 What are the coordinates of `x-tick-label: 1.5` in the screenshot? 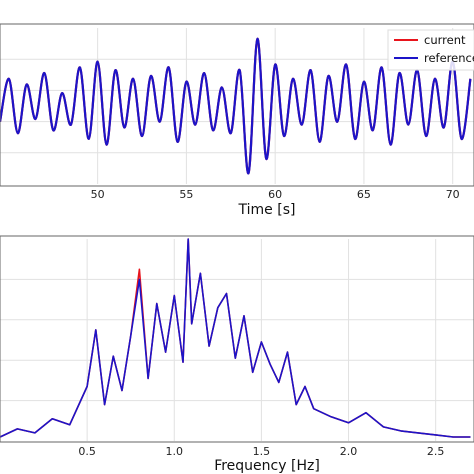 It's located at (262, 451).